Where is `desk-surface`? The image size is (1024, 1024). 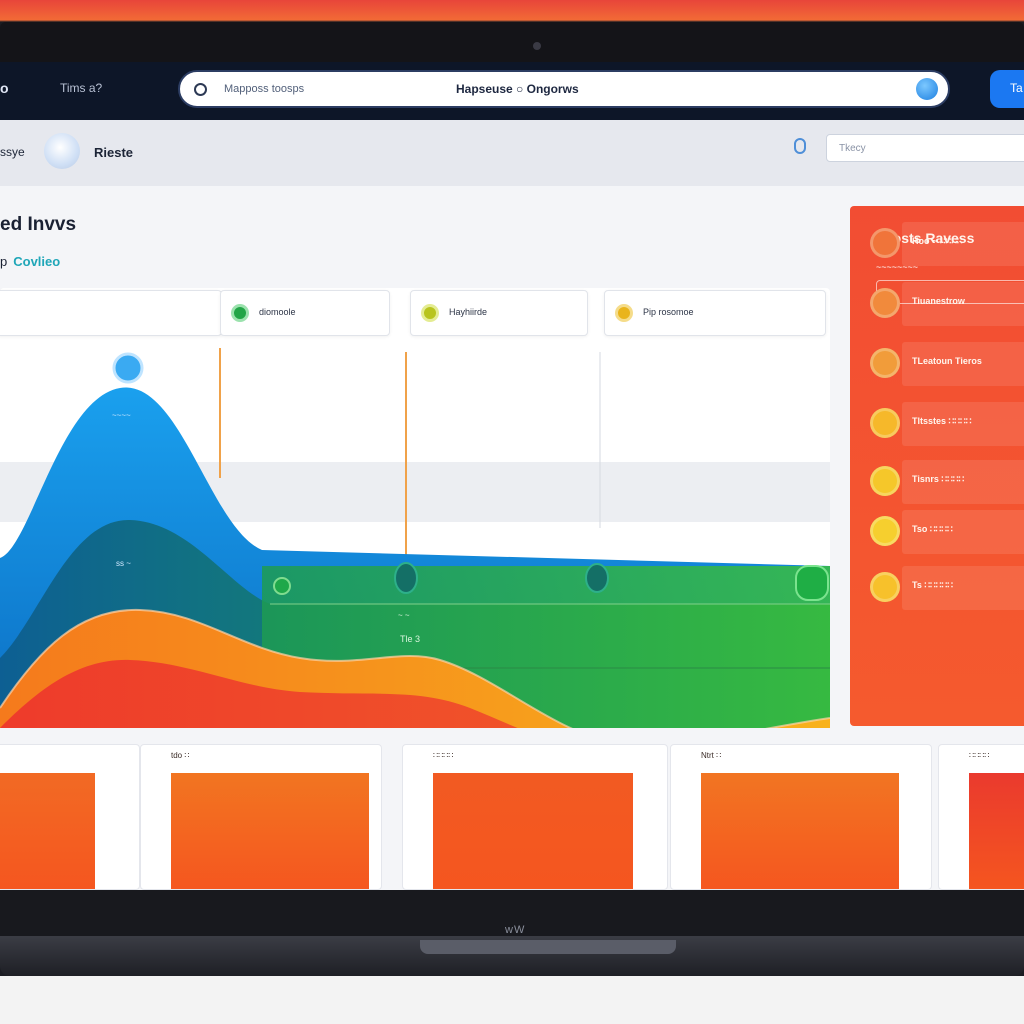
desk-surface is located at coordinates (512, 1000).